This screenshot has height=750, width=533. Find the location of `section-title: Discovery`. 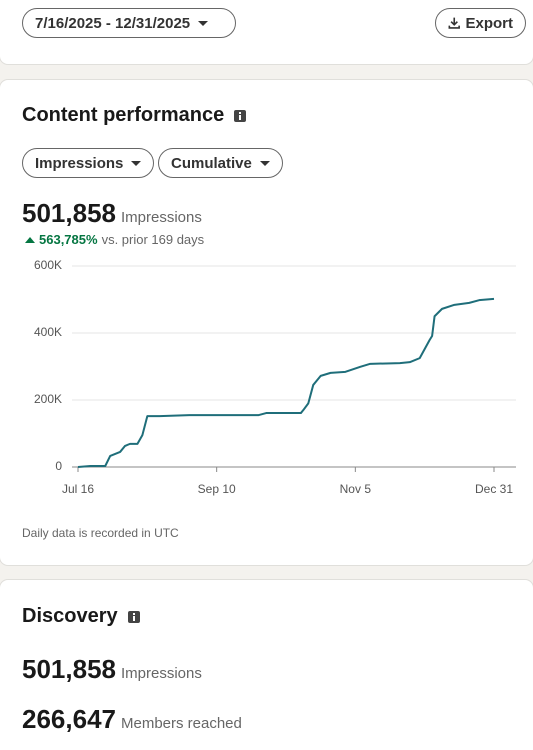

section-title: Discovery is located at coordinates (81, 616).